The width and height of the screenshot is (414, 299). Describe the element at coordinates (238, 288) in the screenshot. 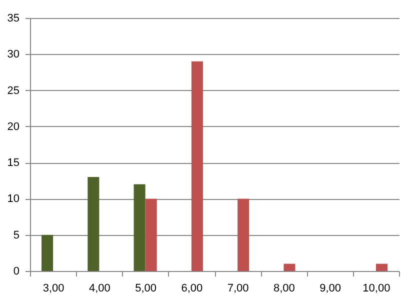

I see `x-tick-label: 7,00` at that location.